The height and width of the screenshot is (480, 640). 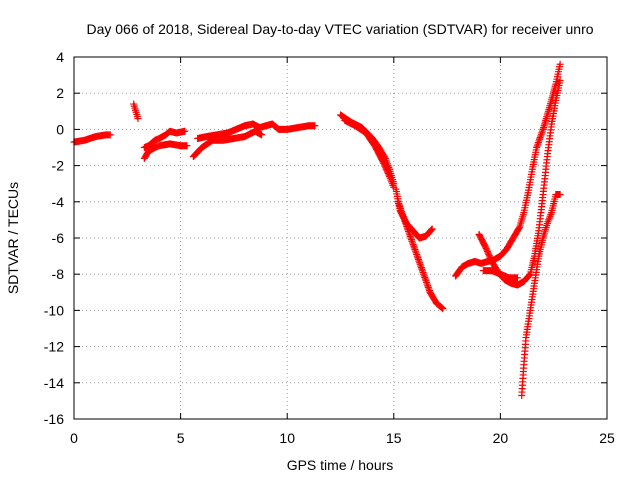 What do you see at coordinates (60, 93) in the screenshot?
I see `y-tick-label: 2` at bounding box center [60, 93].